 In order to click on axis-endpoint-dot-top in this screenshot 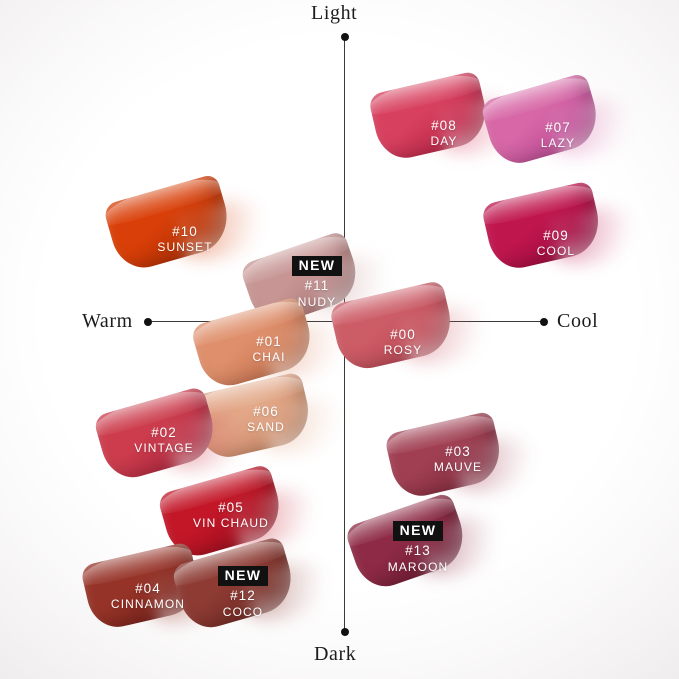, I will do `click(344, 37)`.